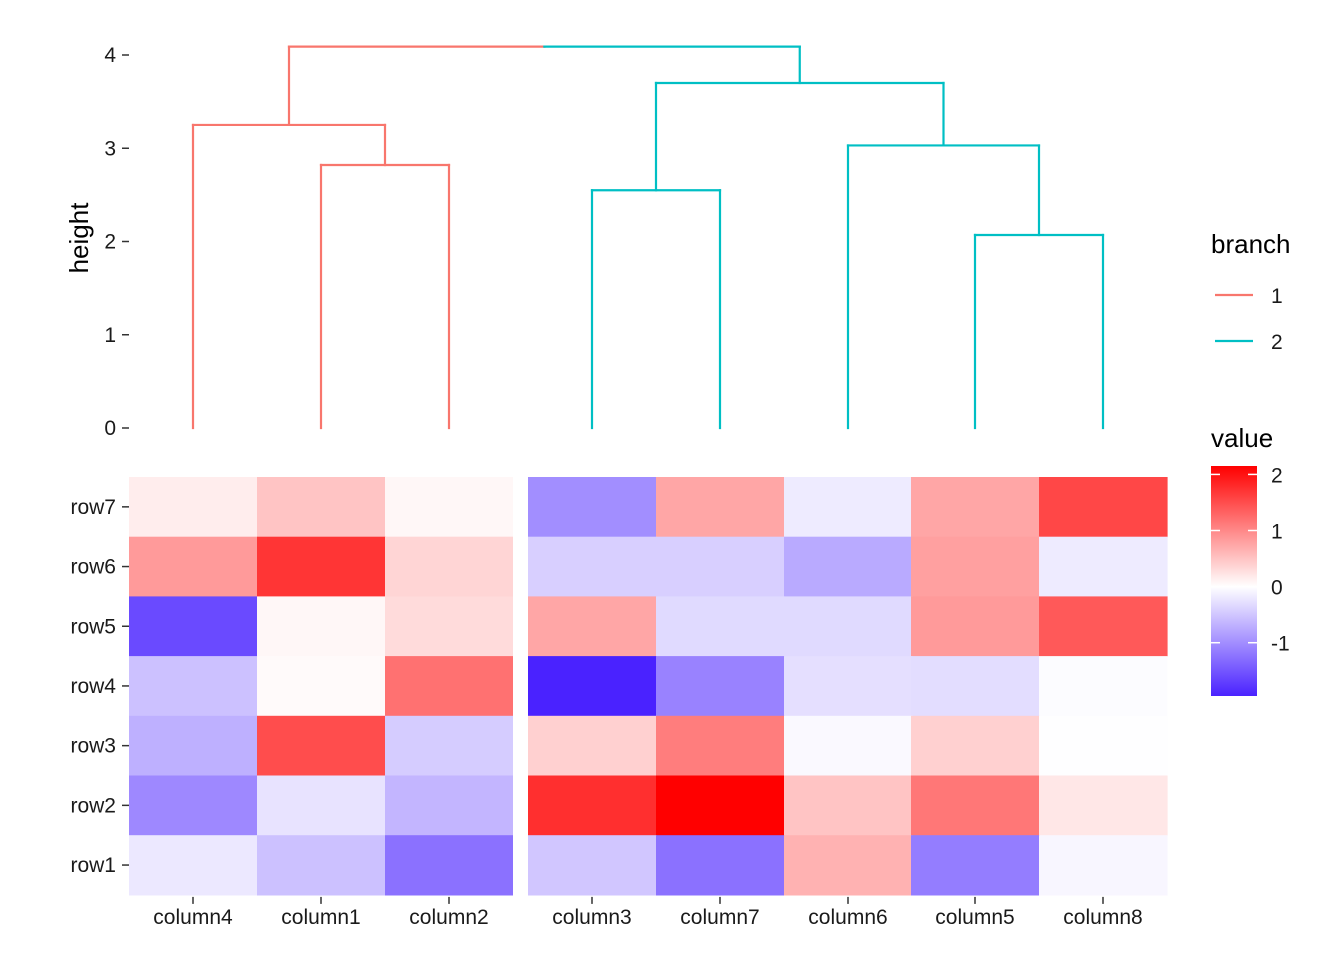 The height and width of the screenshot is (960, 1344). Describe the element at coordinates (591, 917) in the screenshot. I see `heatmap-column-label-column3: column3` at that location.